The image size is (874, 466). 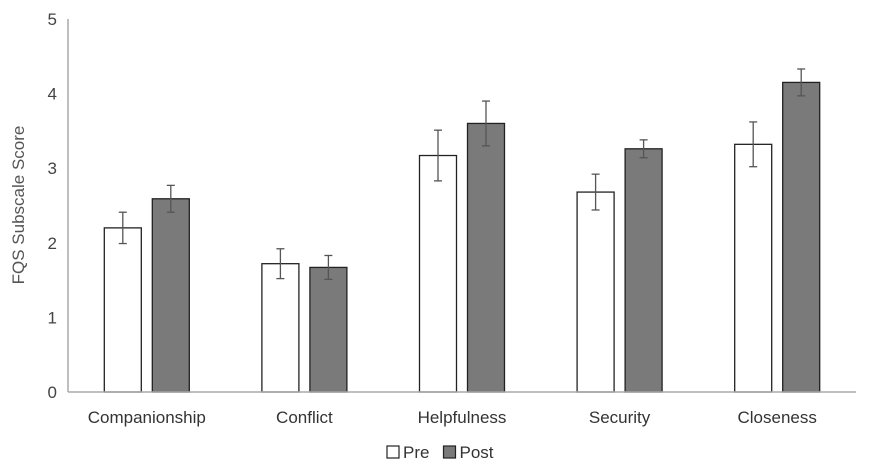 I want to click on bar-pre-companionship, so click(x=122, y=310).